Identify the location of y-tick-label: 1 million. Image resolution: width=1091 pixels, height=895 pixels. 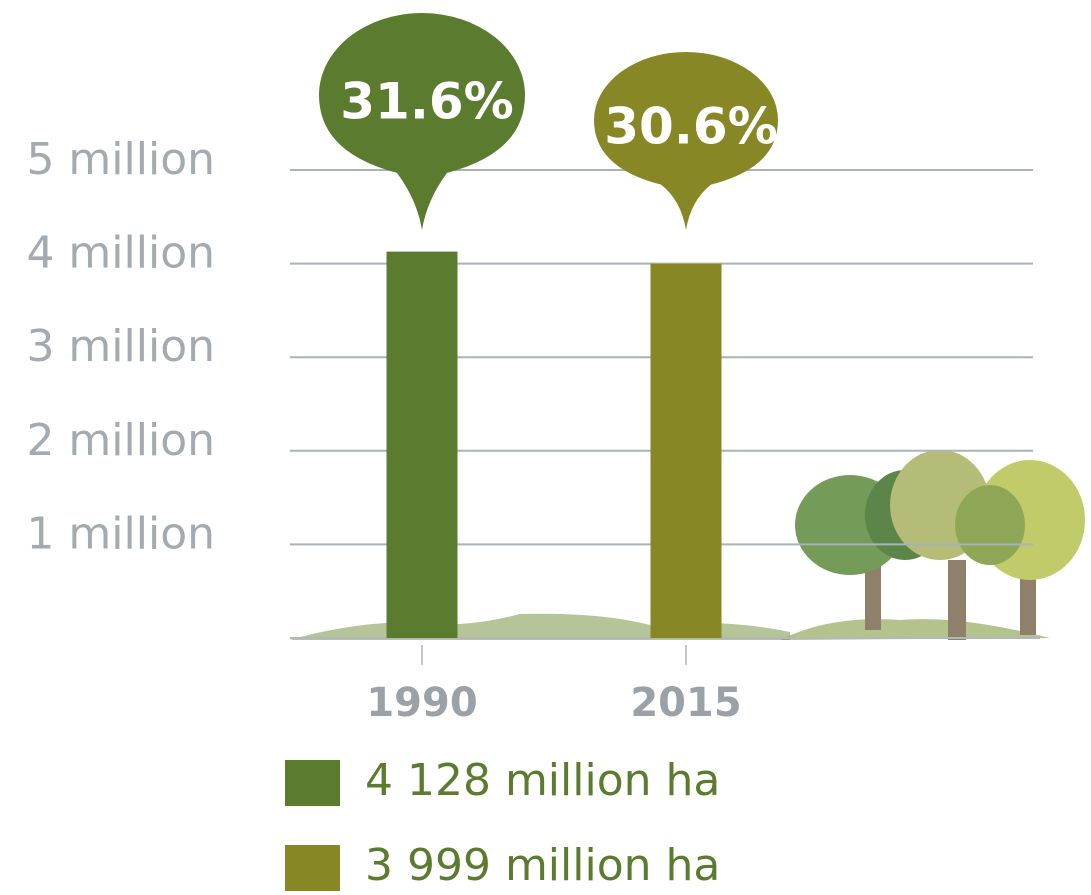
(120, 533).